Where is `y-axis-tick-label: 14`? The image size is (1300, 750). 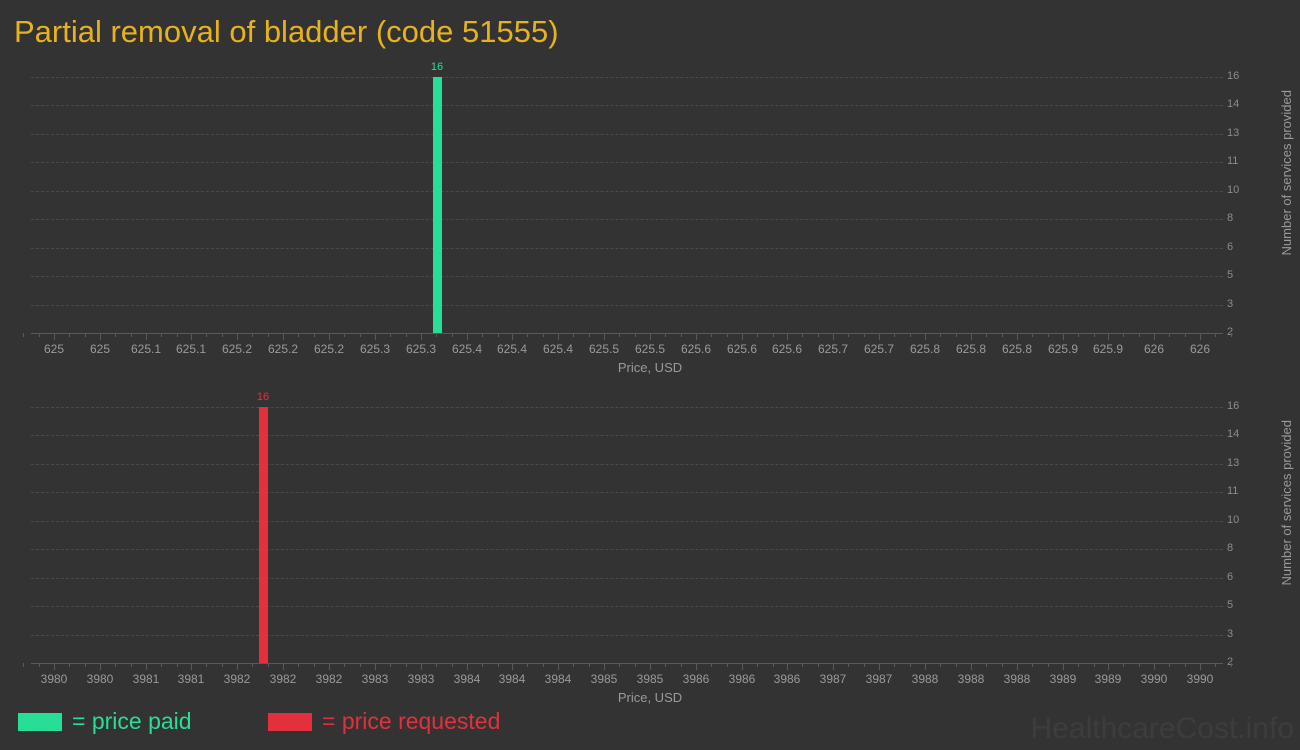
y-axis-tick-label: 14 is located at coordinates (1233, 434).